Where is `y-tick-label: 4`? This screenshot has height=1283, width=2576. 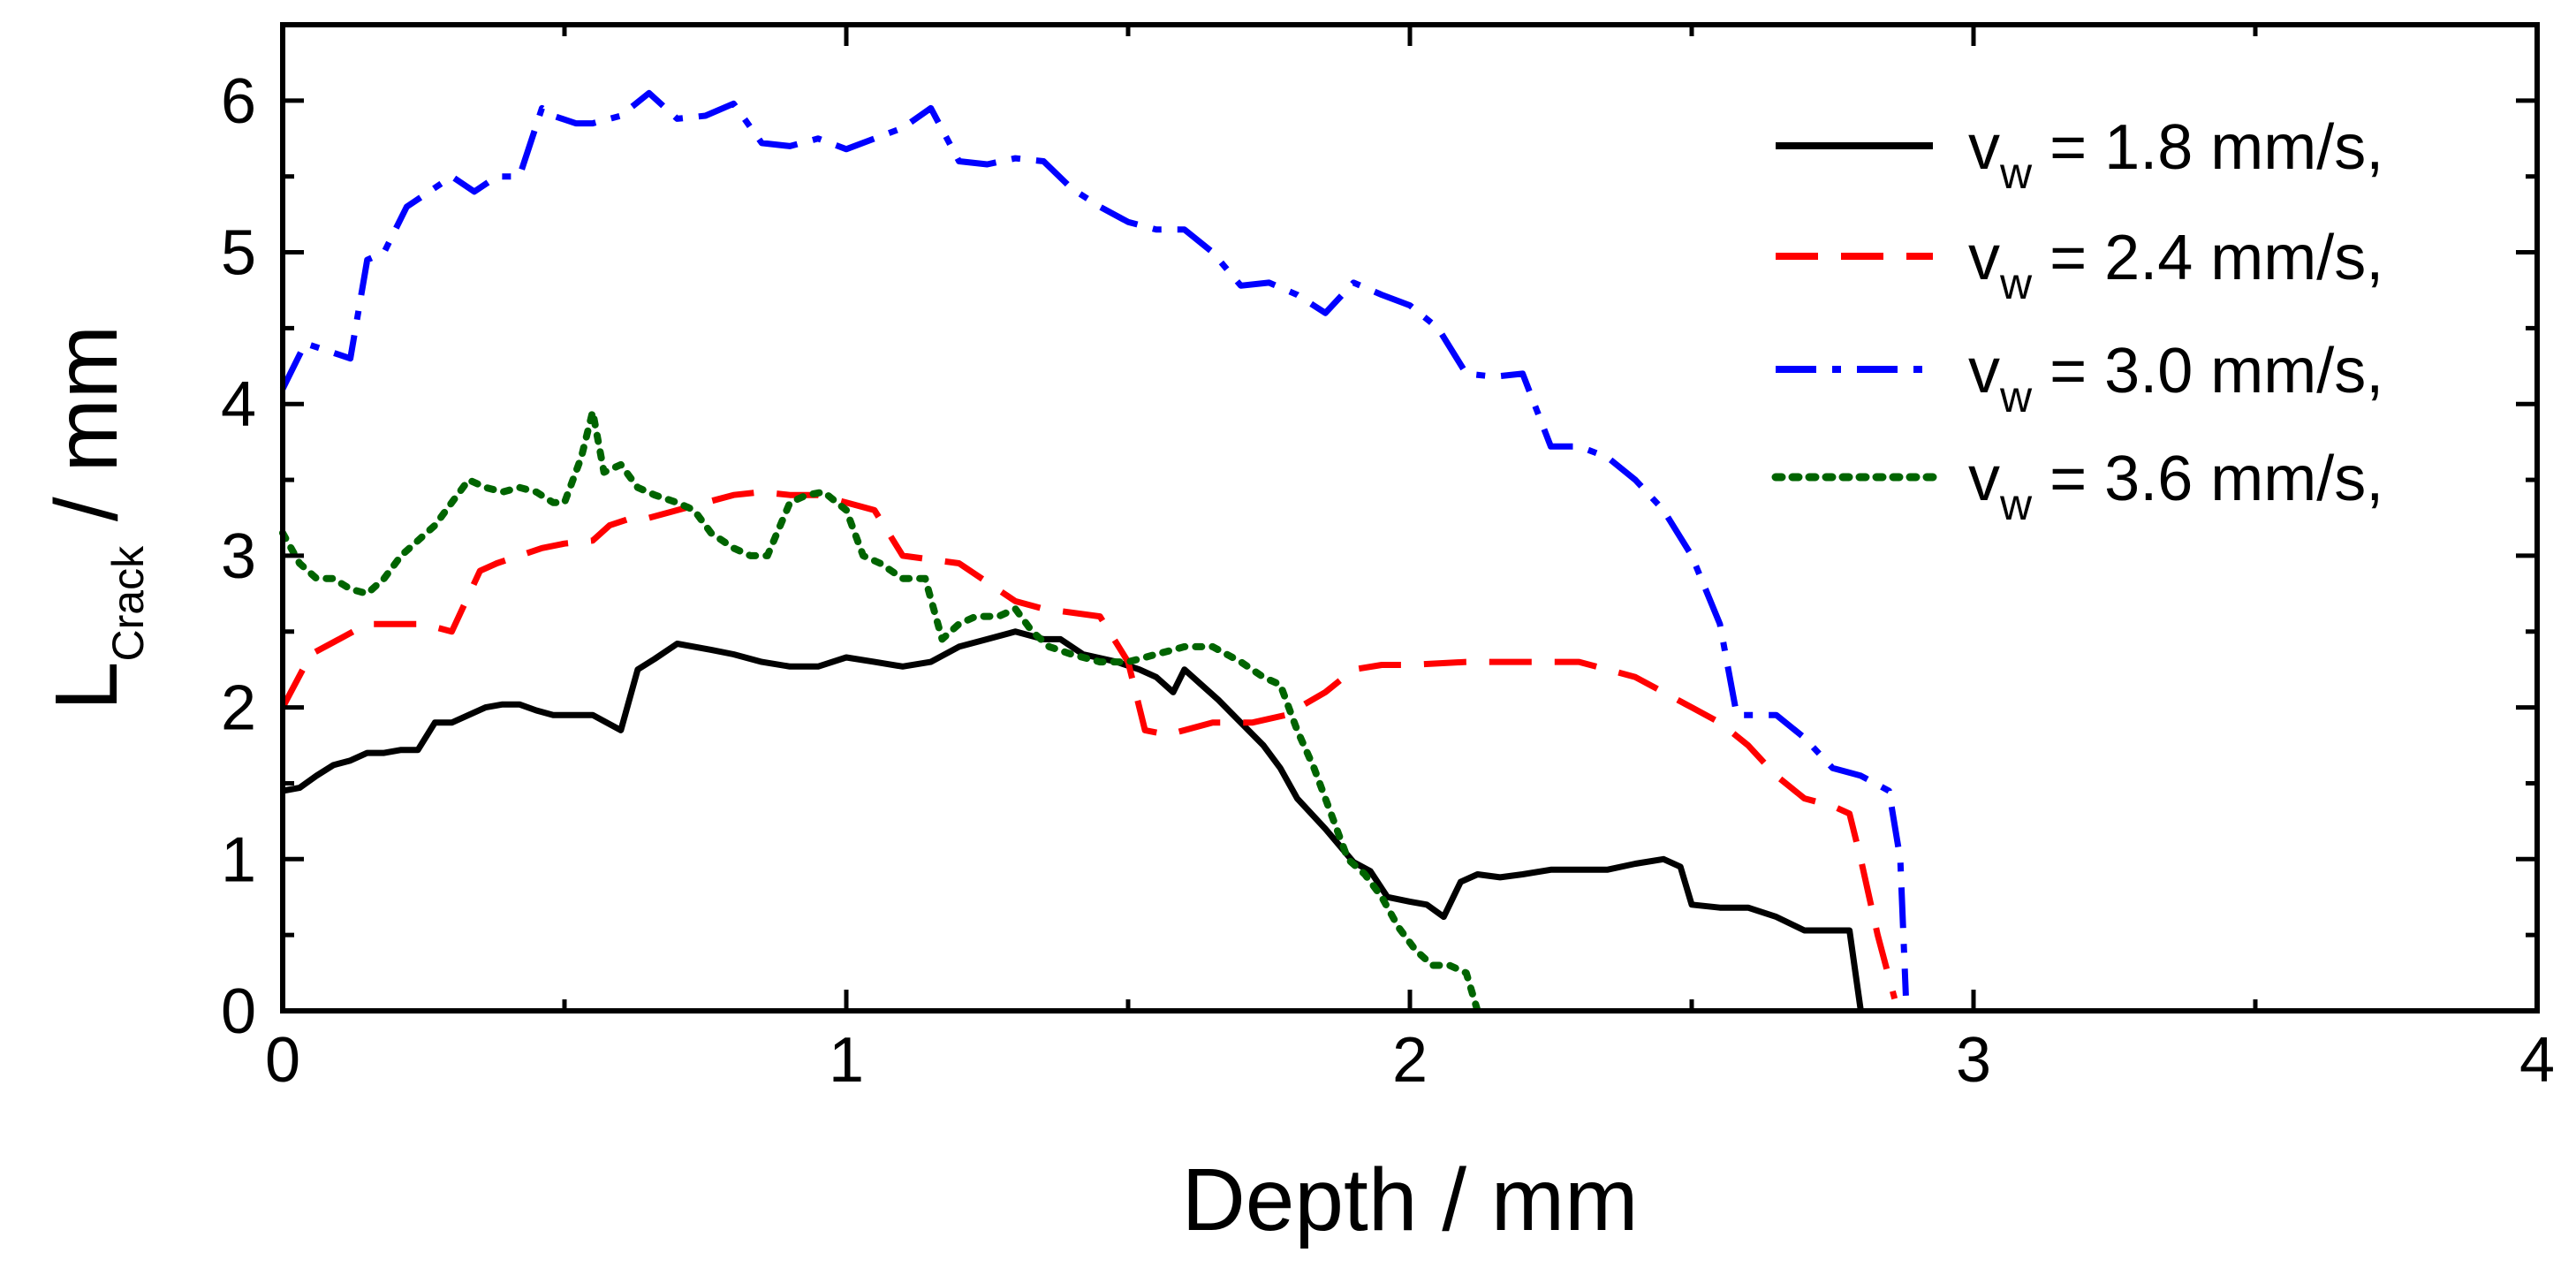
y-tick-label: 4 is located at coordinates (239, 404).